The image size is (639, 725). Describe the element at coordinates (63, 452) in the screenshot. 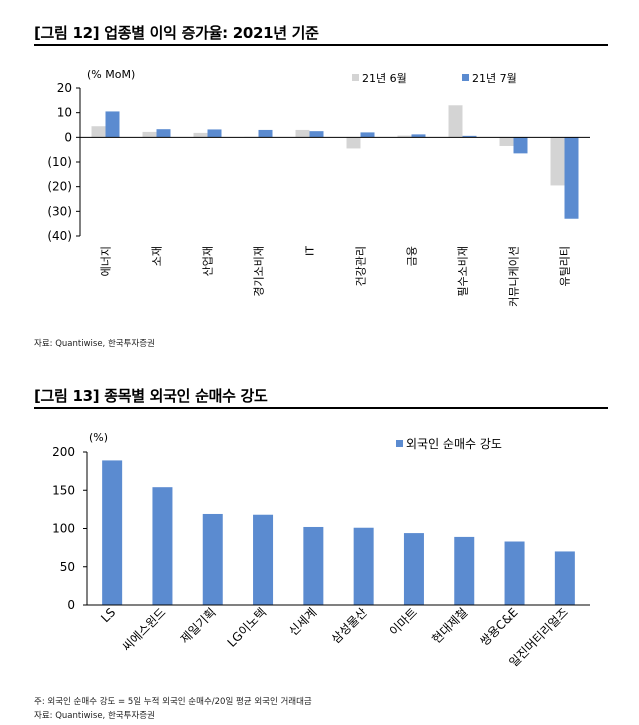

I see `y-tick-label: 200` at that location.